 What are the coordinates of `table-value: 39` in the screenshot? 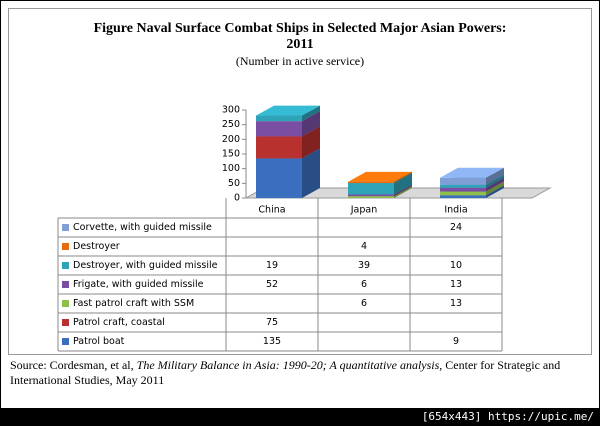 It's located at (364, 265).